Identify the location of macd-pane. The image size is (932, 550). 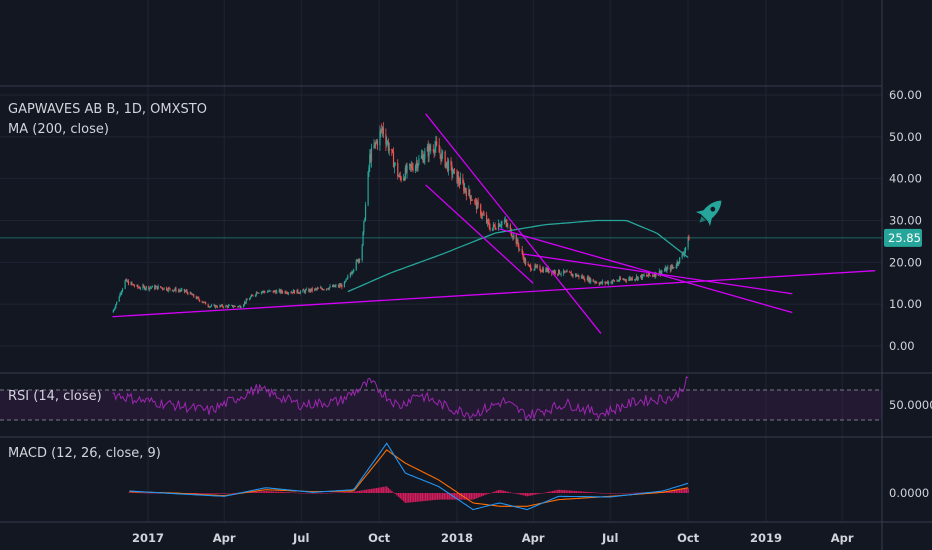
(408, 476).